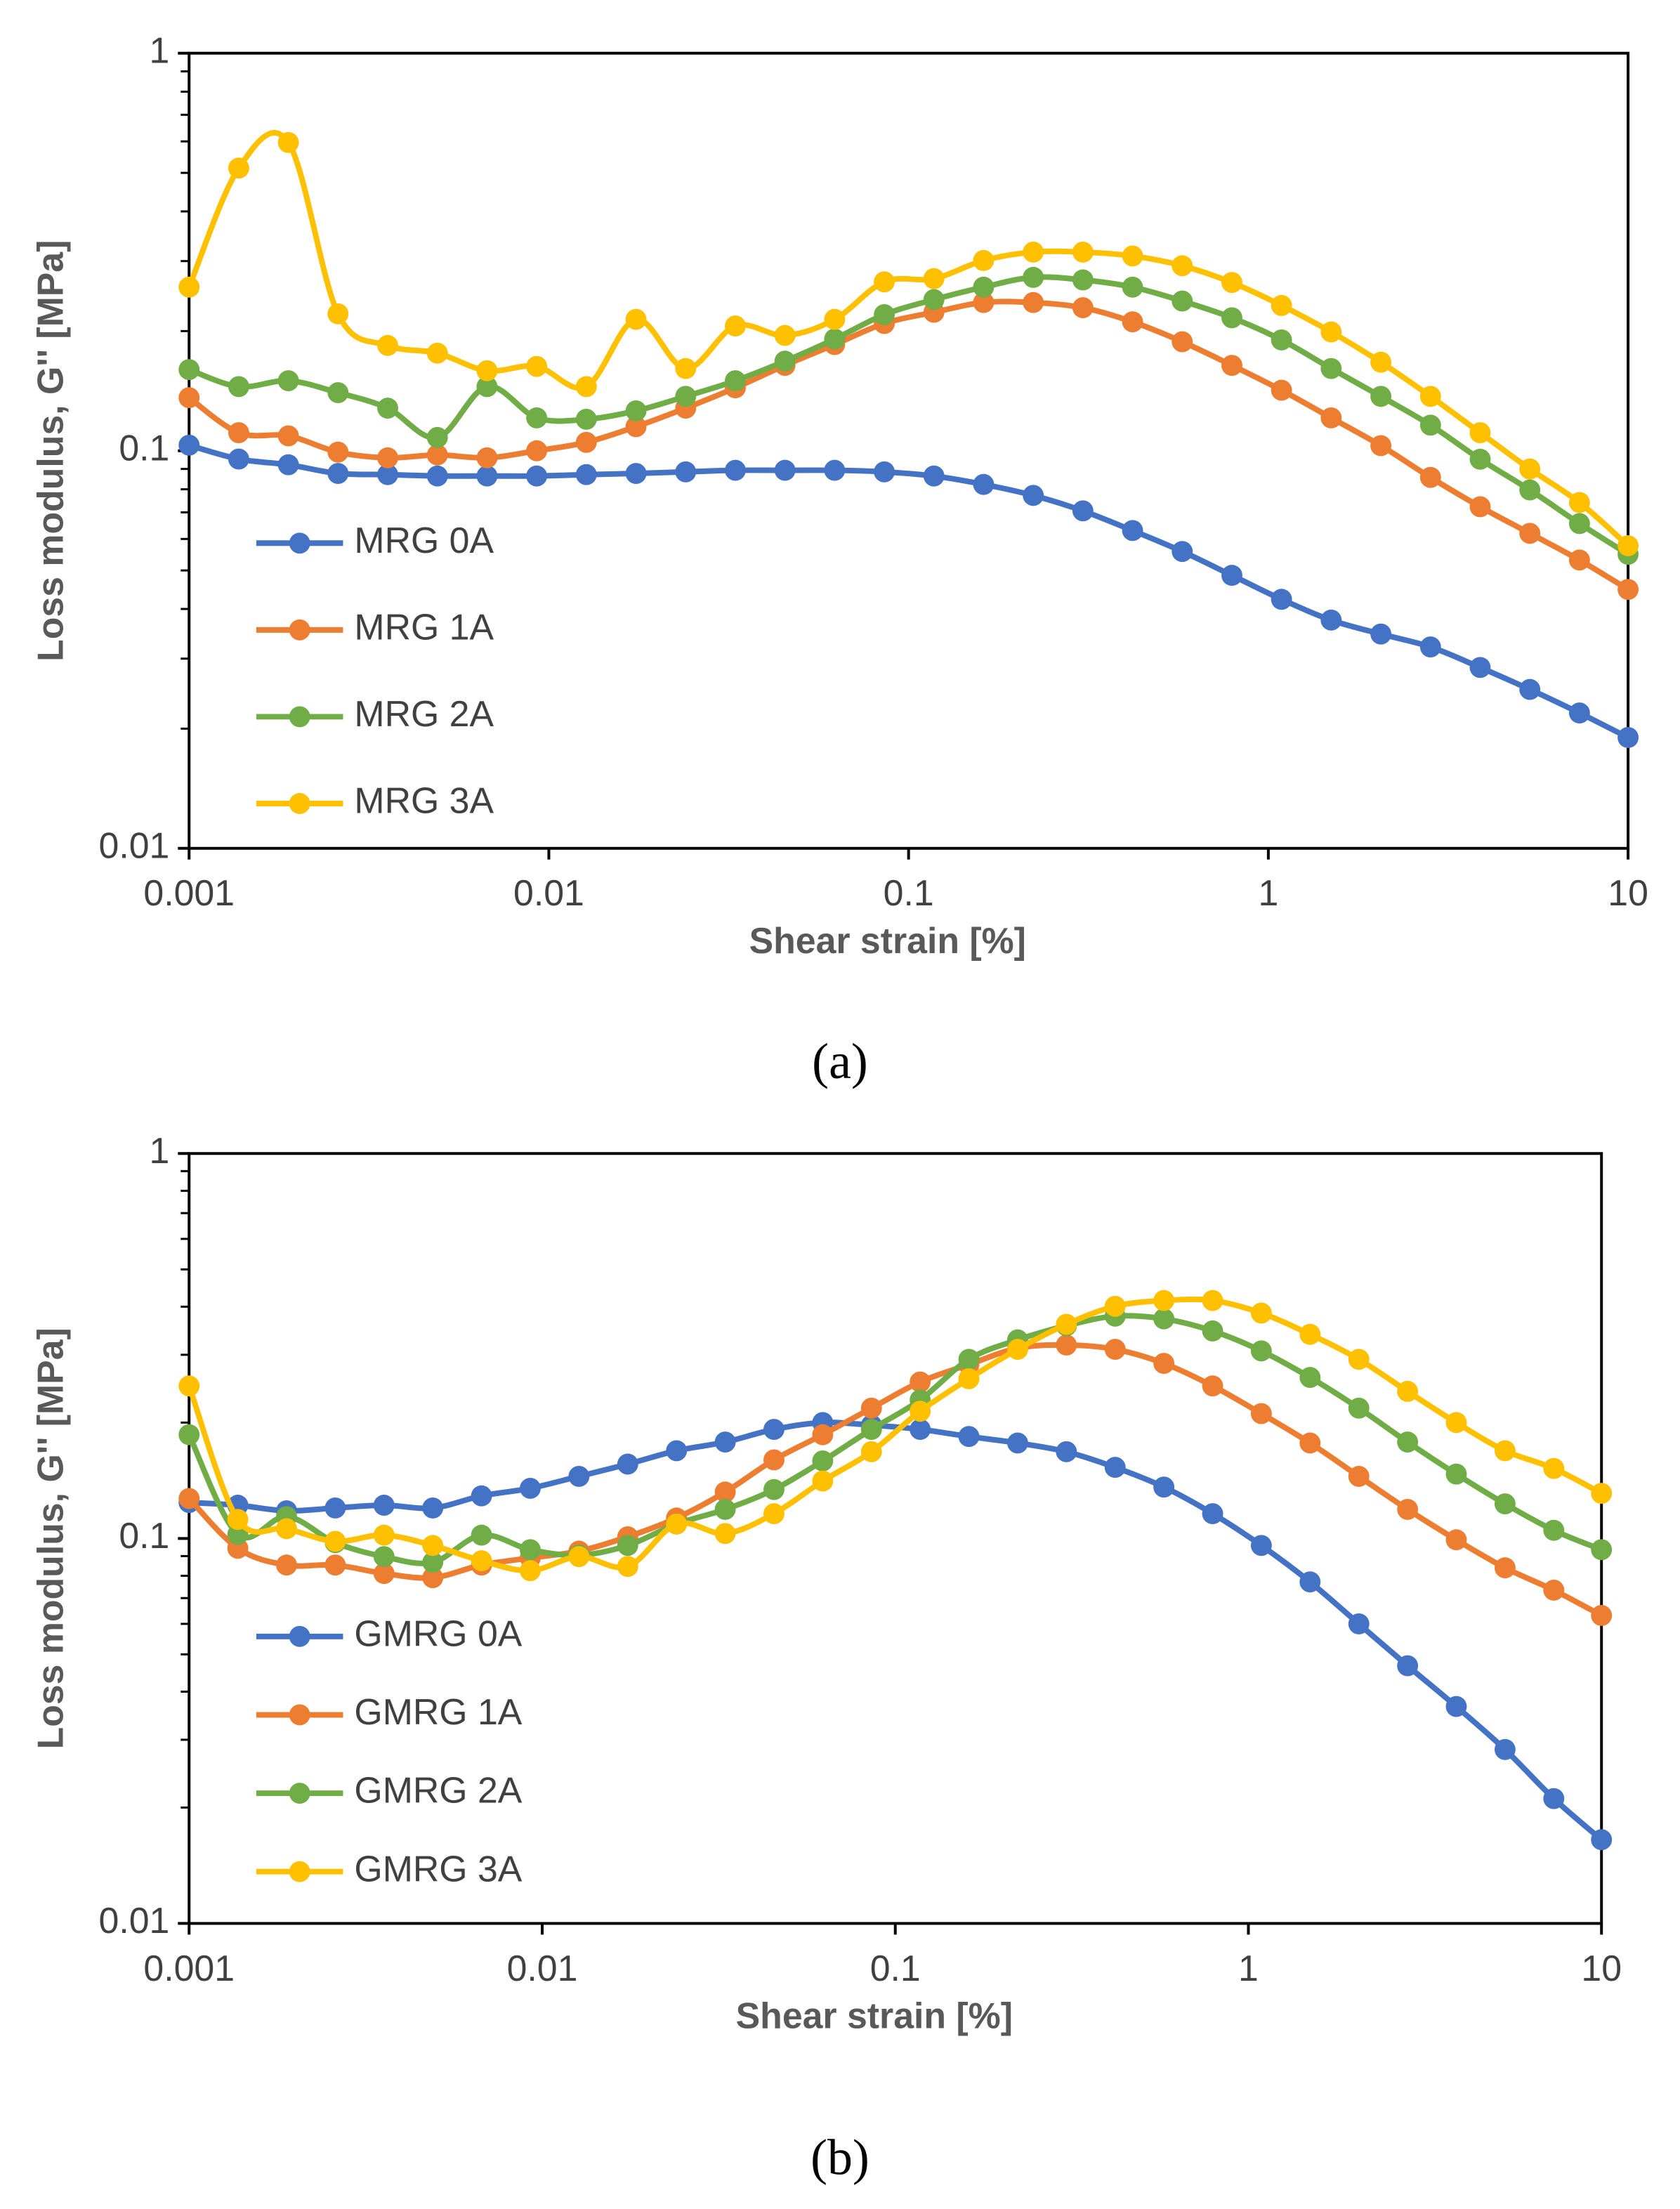  Describe the element at coordinates (160, 50) in the screenshot. I see `y-tick-label: 1` at that location.